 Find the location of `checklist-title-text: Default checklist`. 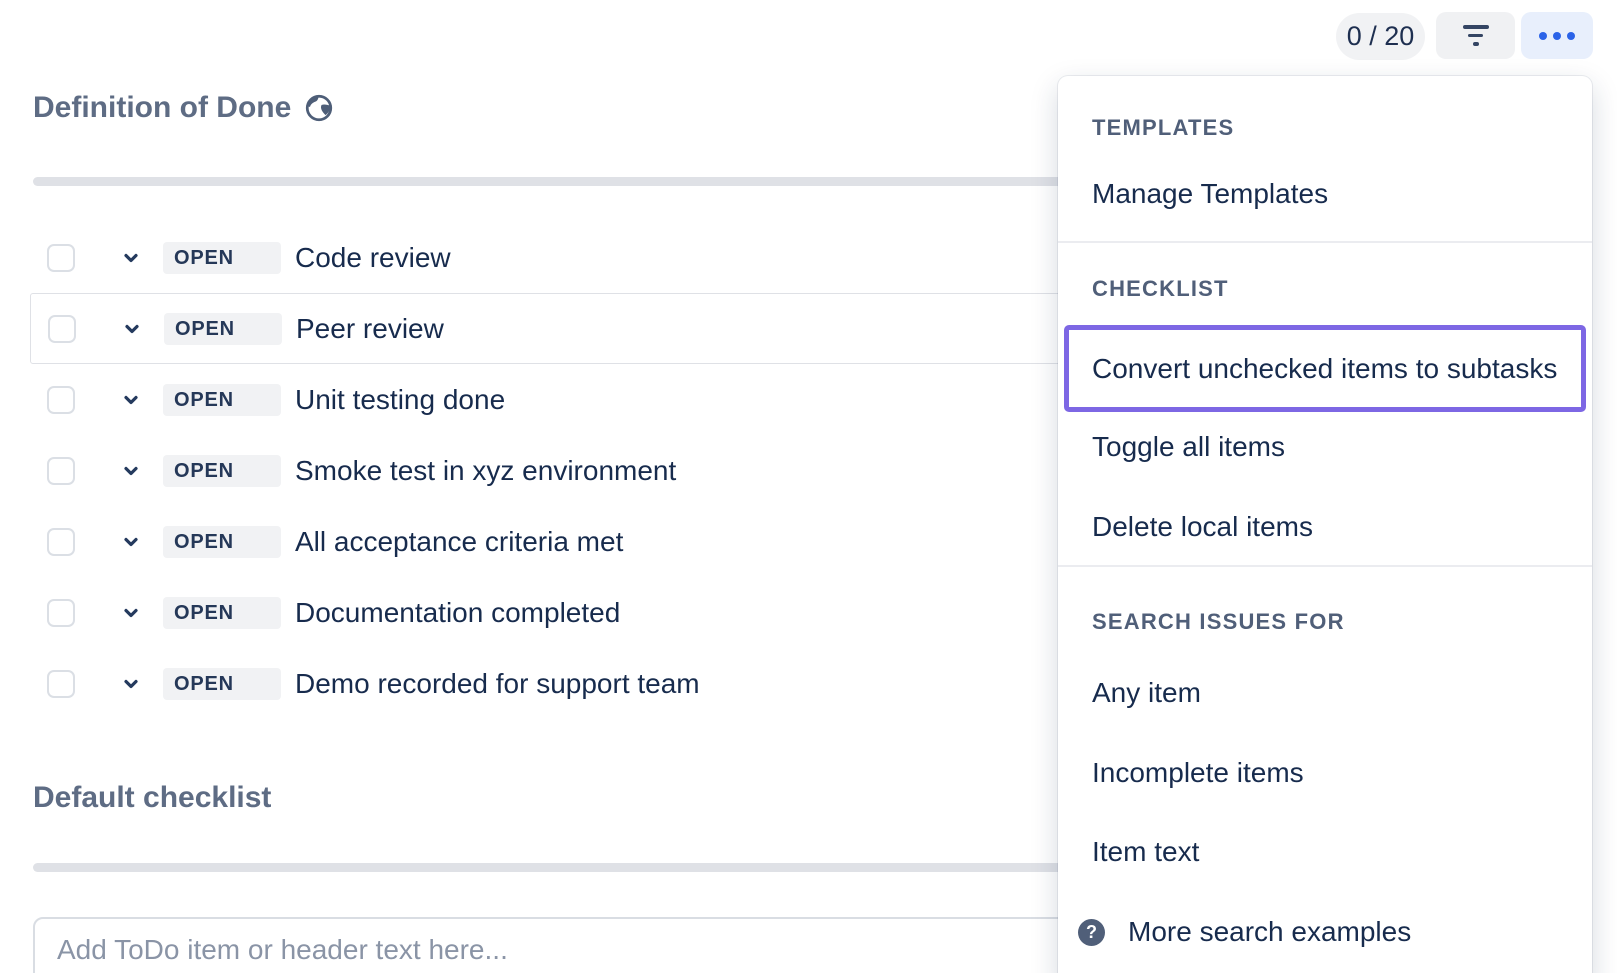

checklist-title-text: Default checklist is located at coordinates (152, 797).